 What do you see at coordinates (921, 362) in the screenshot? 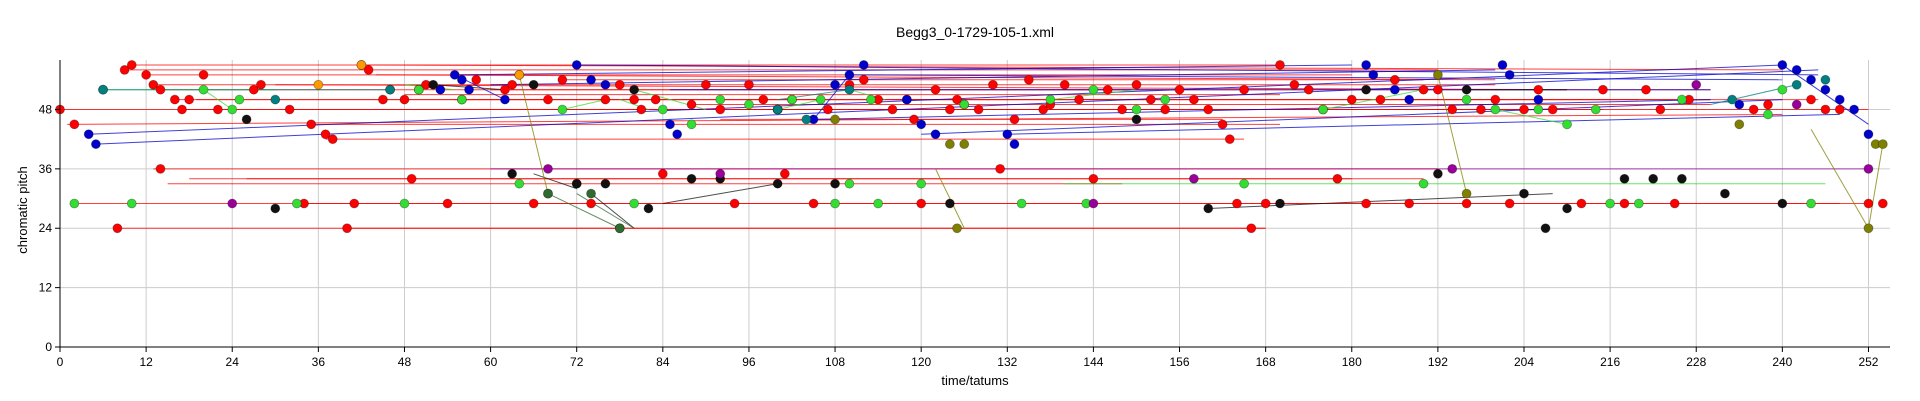
I see `x-tick-label: 120` at bounding box center [921, 362].